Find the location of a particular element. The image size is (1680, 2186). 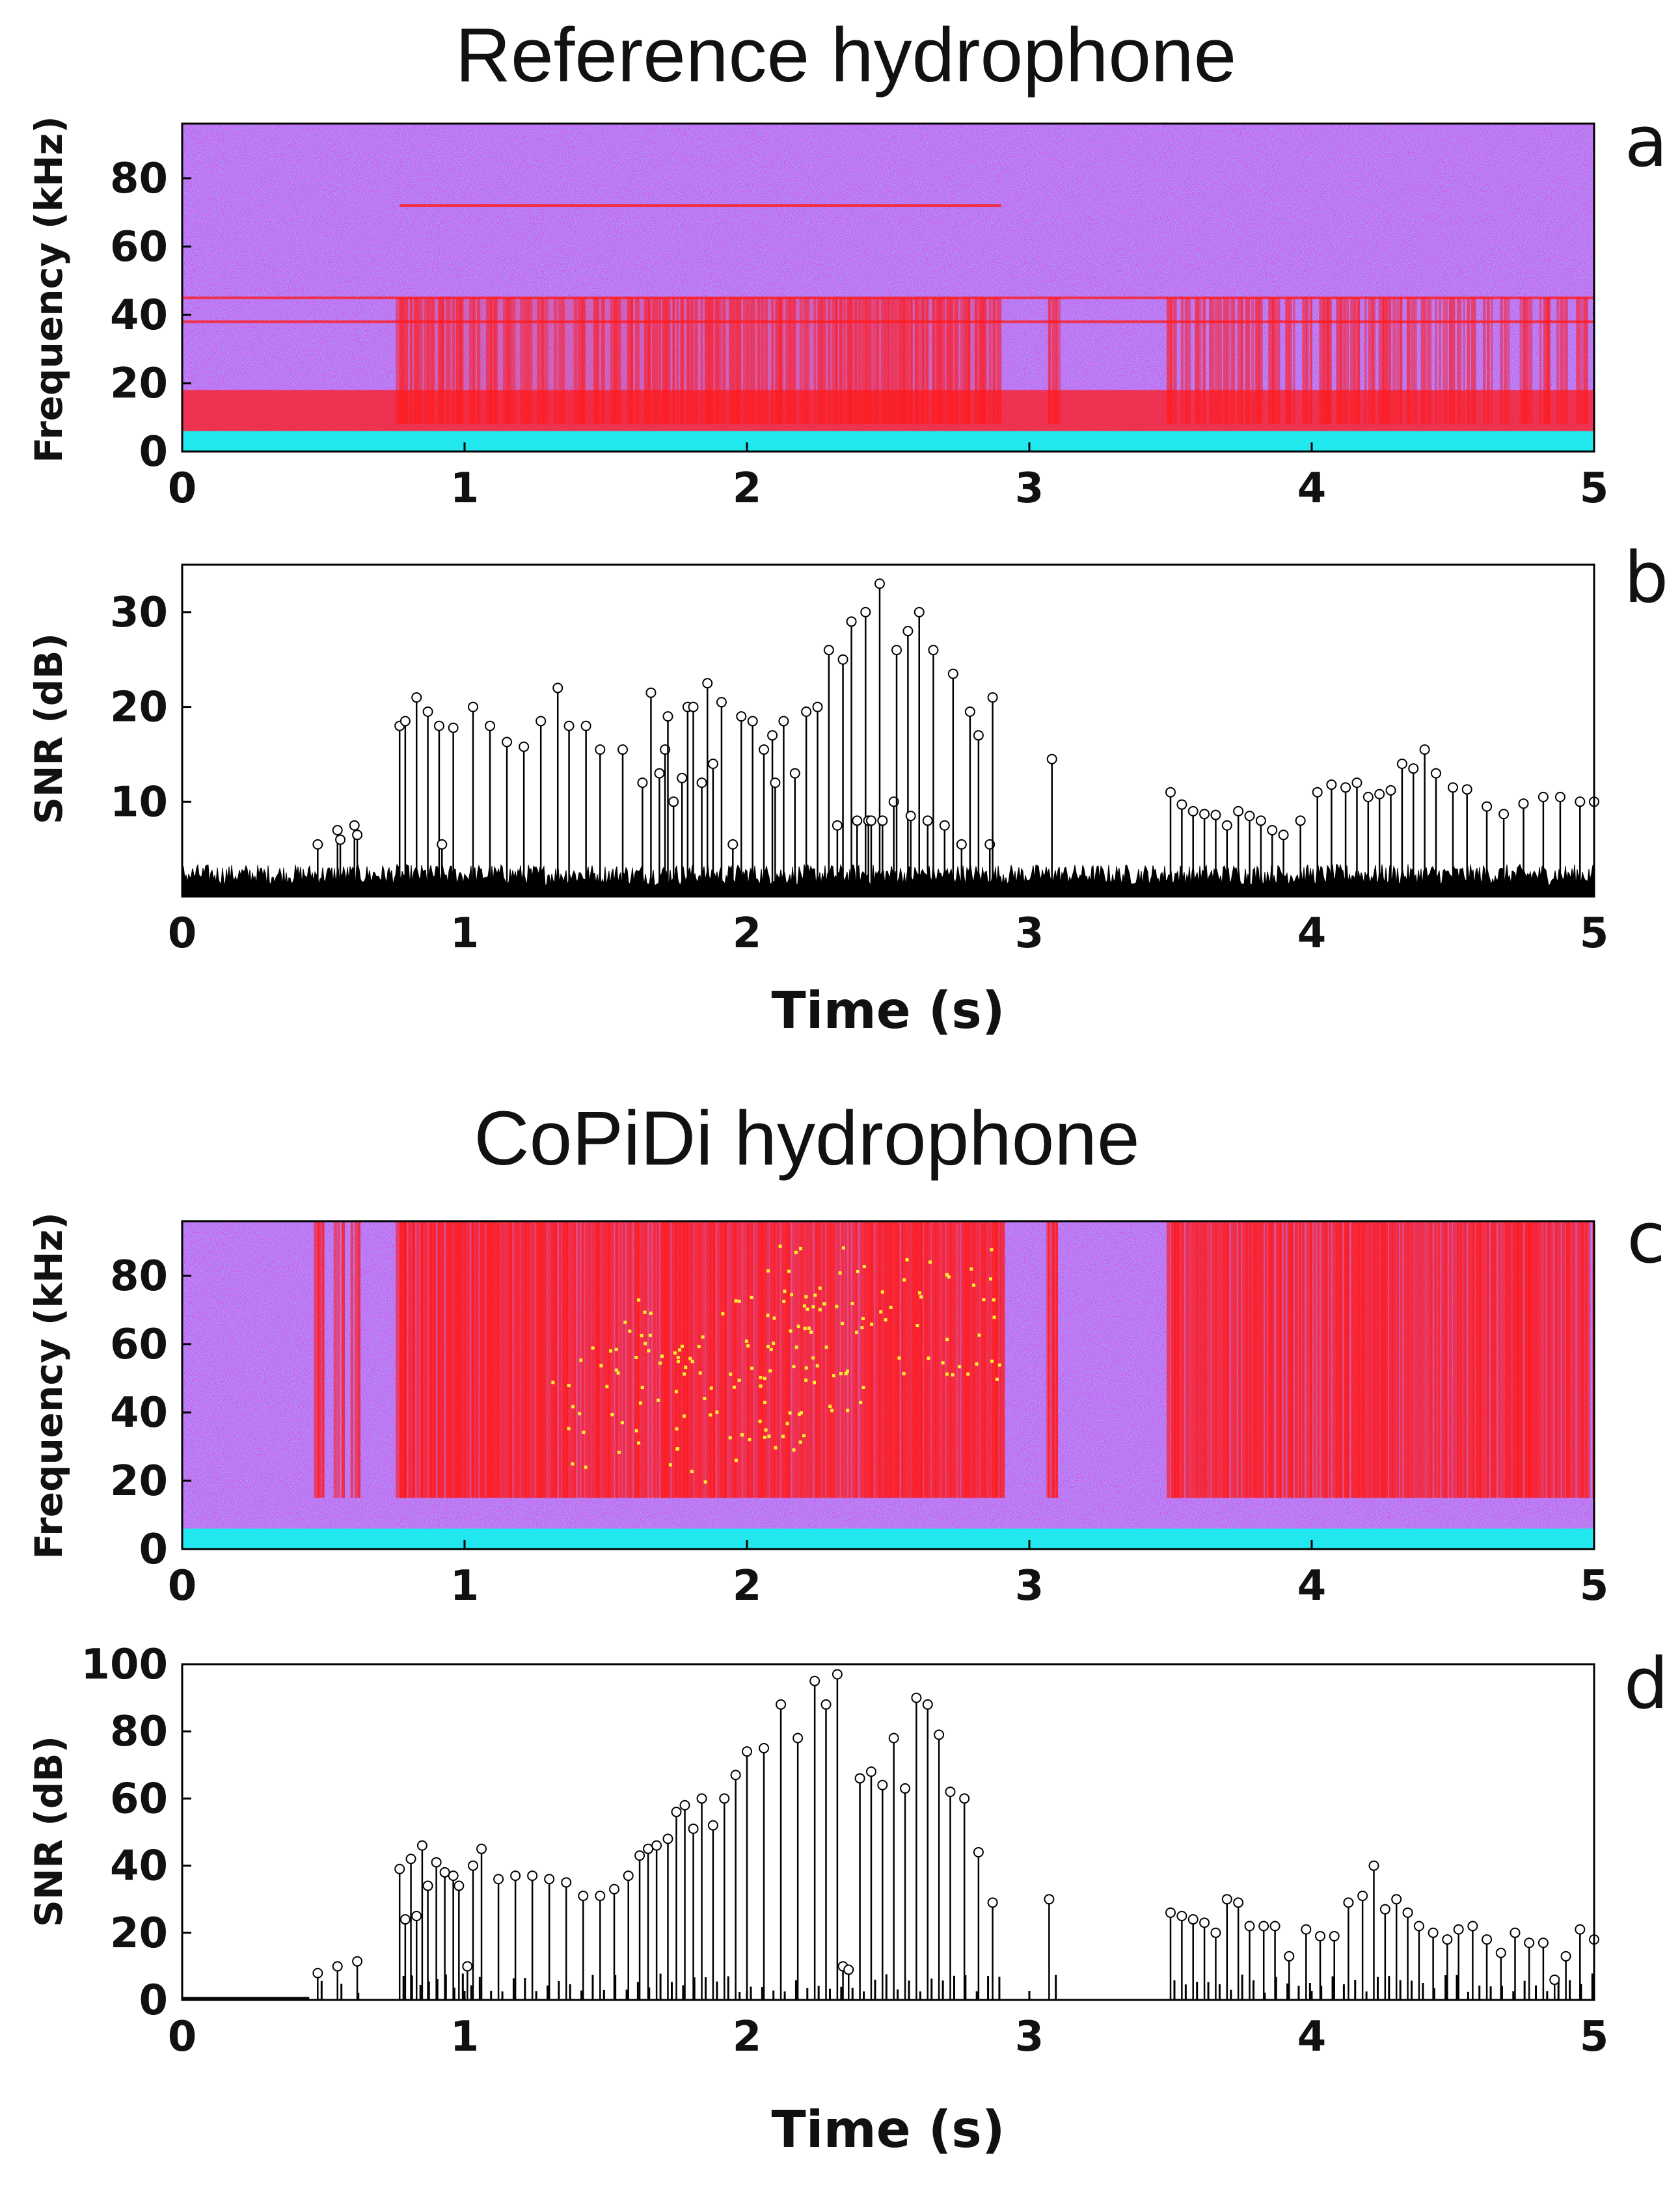

x-tick-label: 4 is located at coordinates (1312, 489).